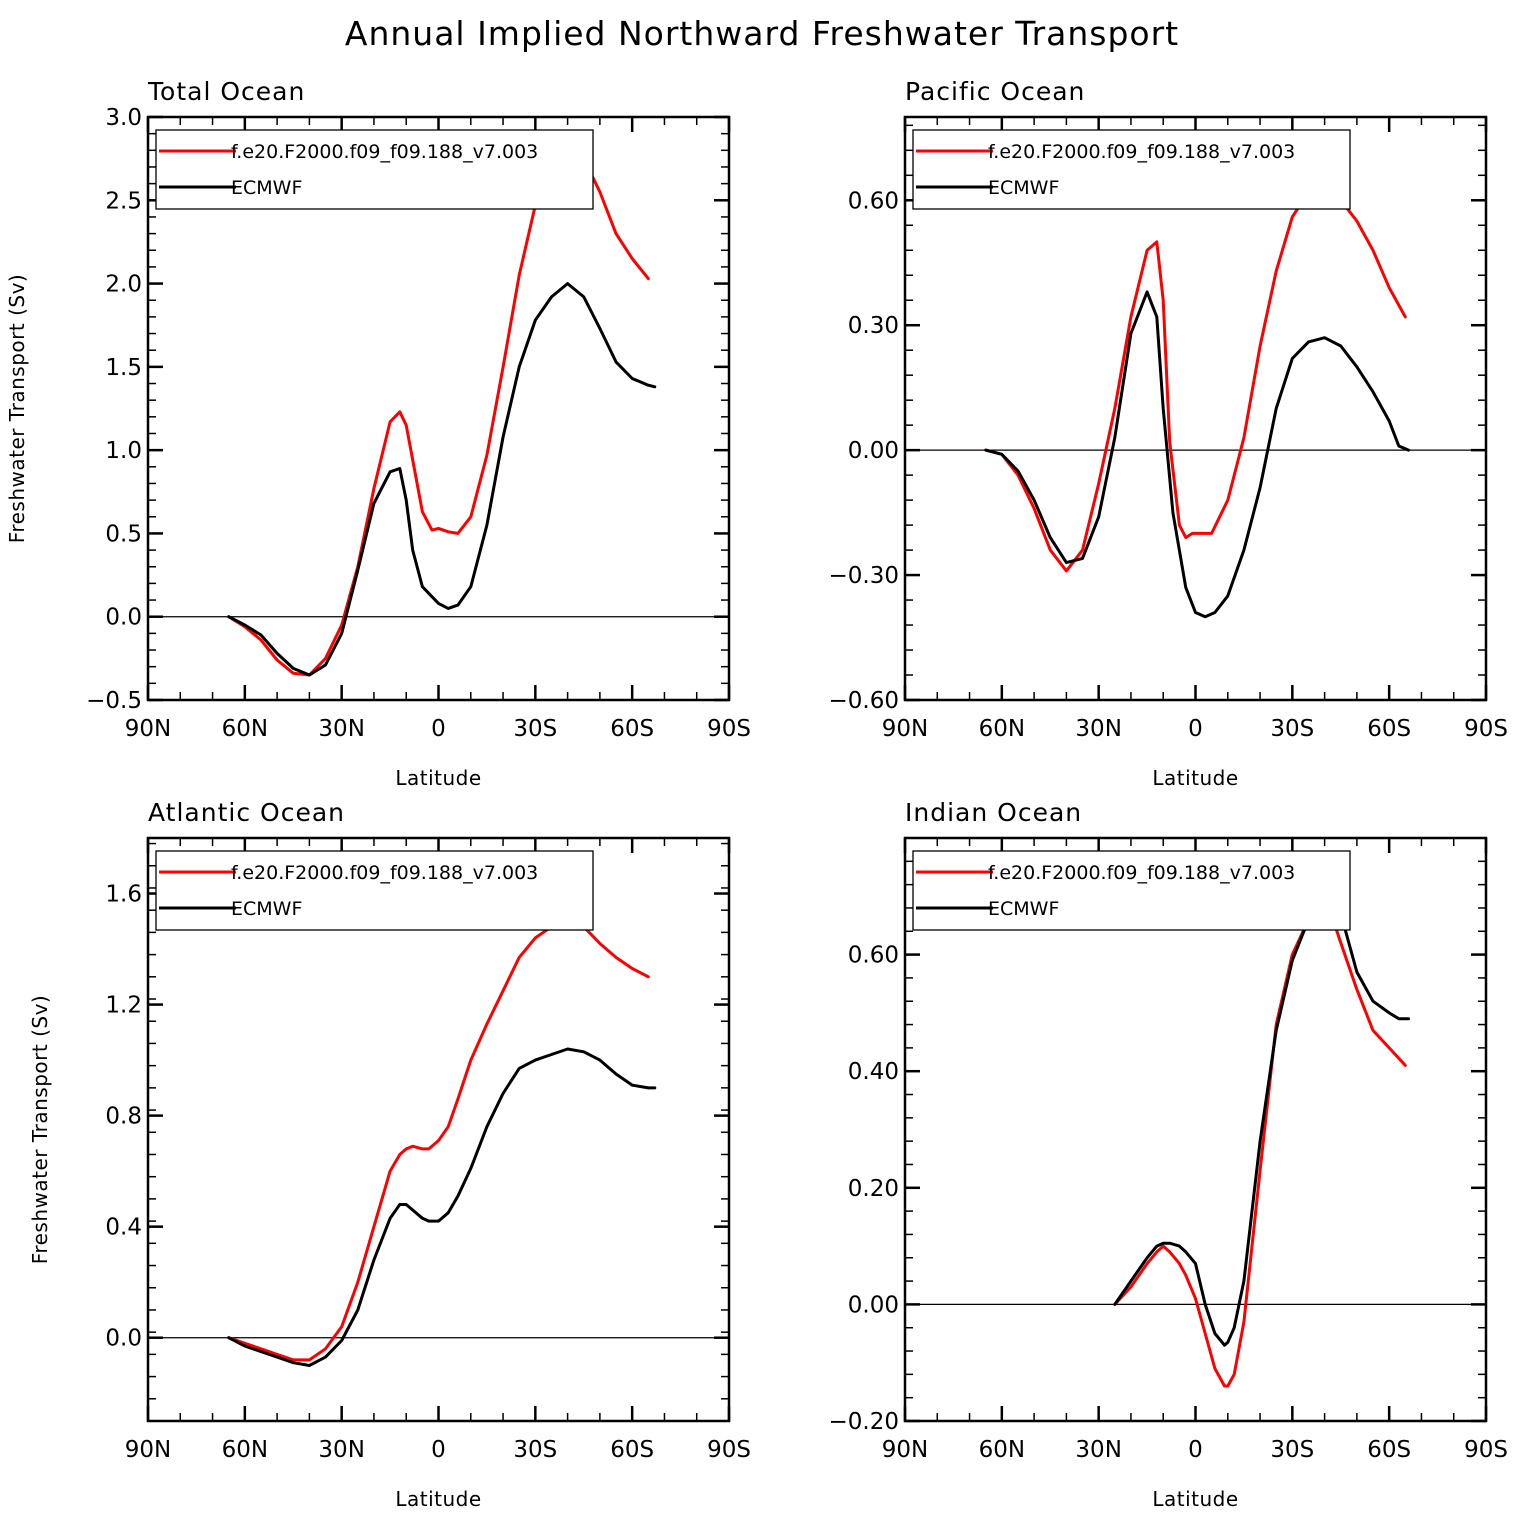  What do you see at coordinates (123, 118) in the screenshot?
I see `y-tick-label: 3.0` at bounding box center [123, 118].